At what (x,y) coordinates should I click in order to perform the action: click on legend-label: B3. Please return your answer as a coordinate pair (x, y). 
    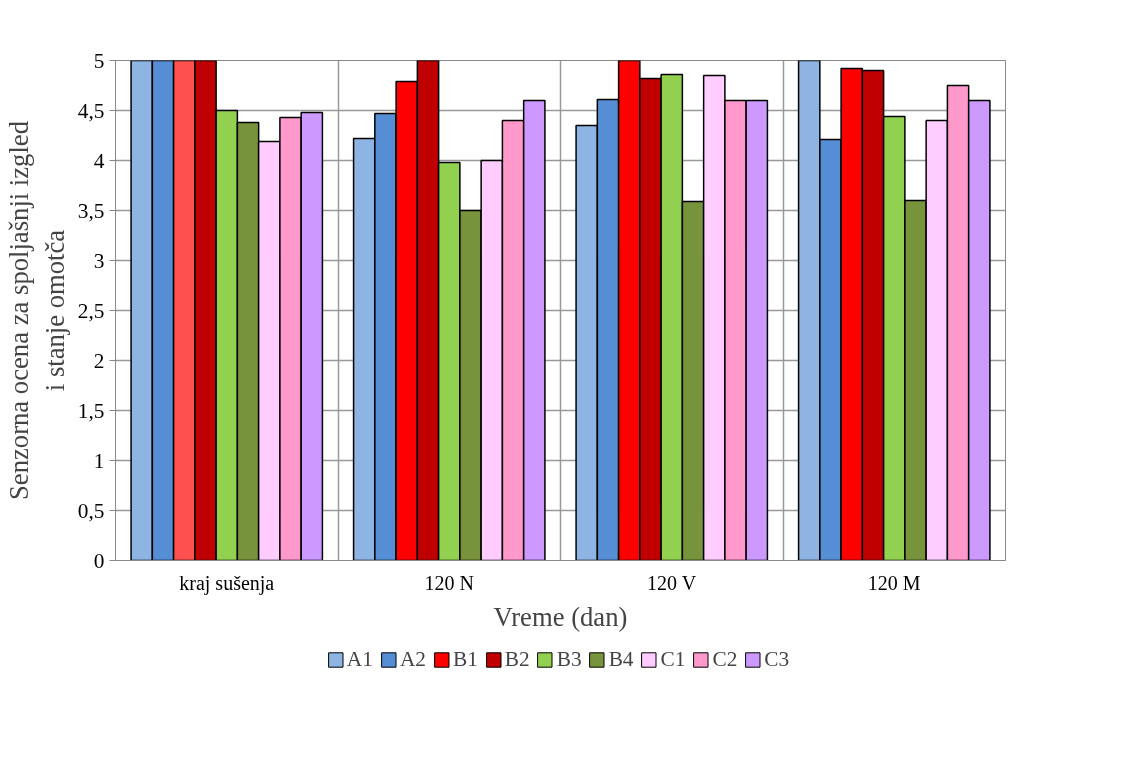
    Looking at the image, I should click on (569, 659).